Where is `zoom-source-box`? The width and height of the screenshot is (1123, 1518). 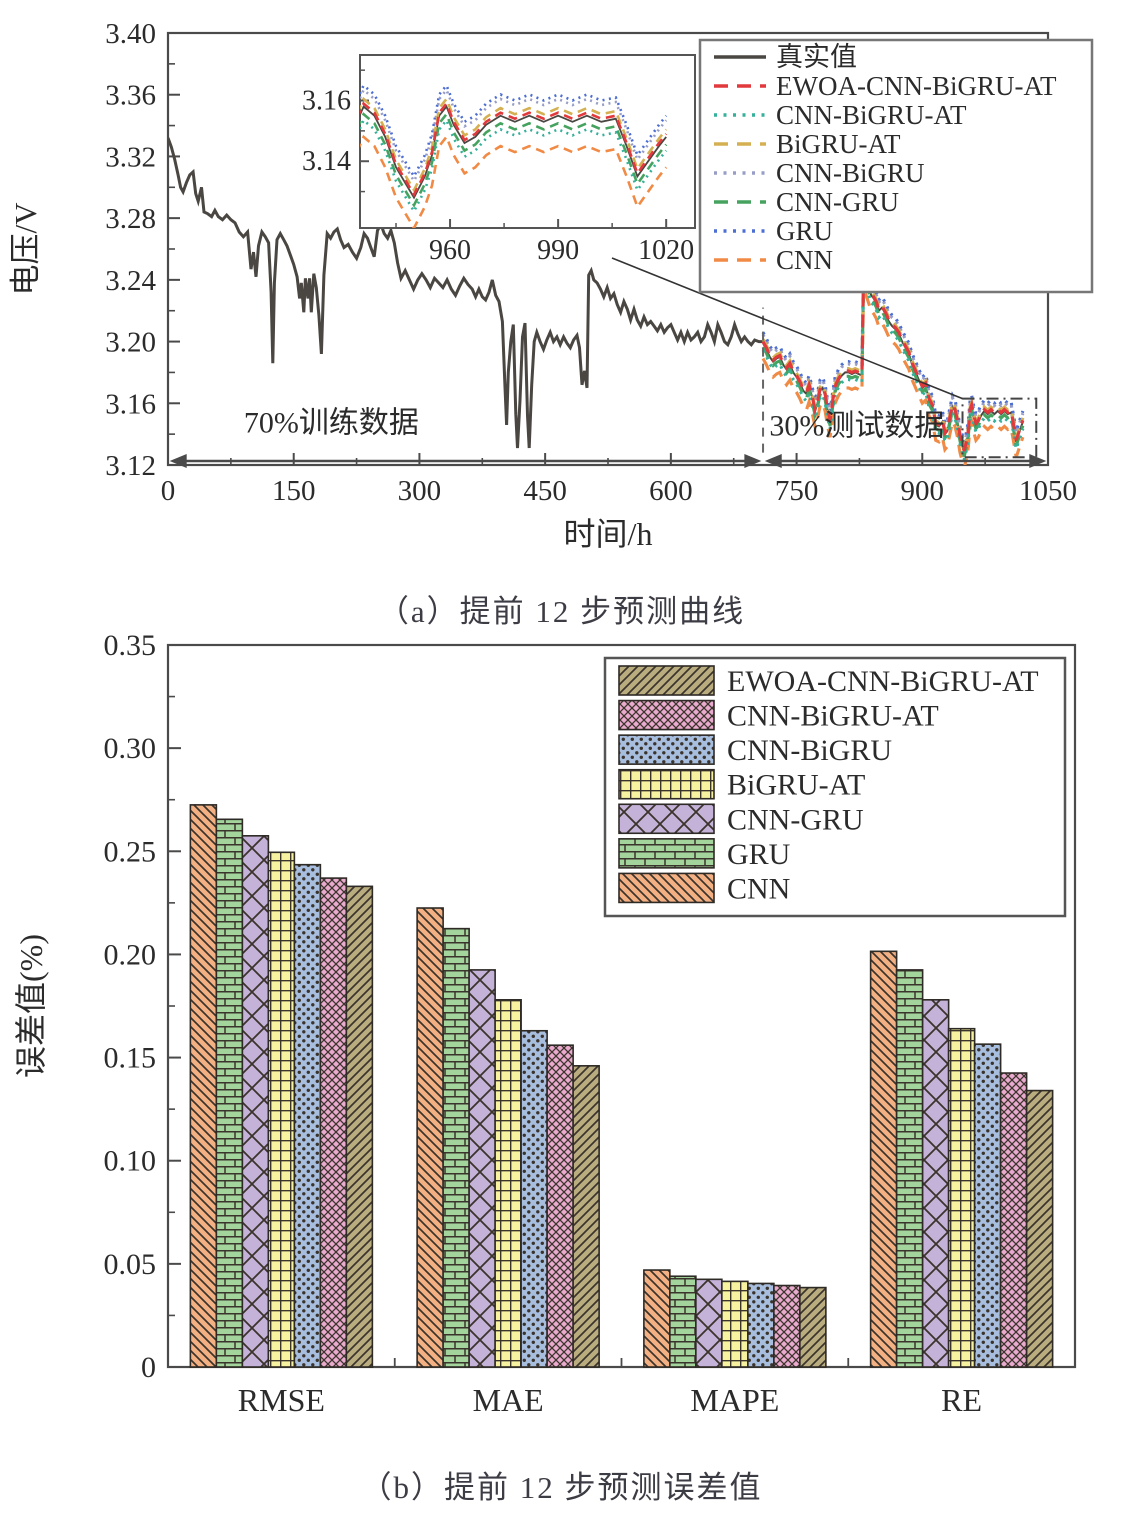
zoom-source-box is located at coordinates (999, 428).